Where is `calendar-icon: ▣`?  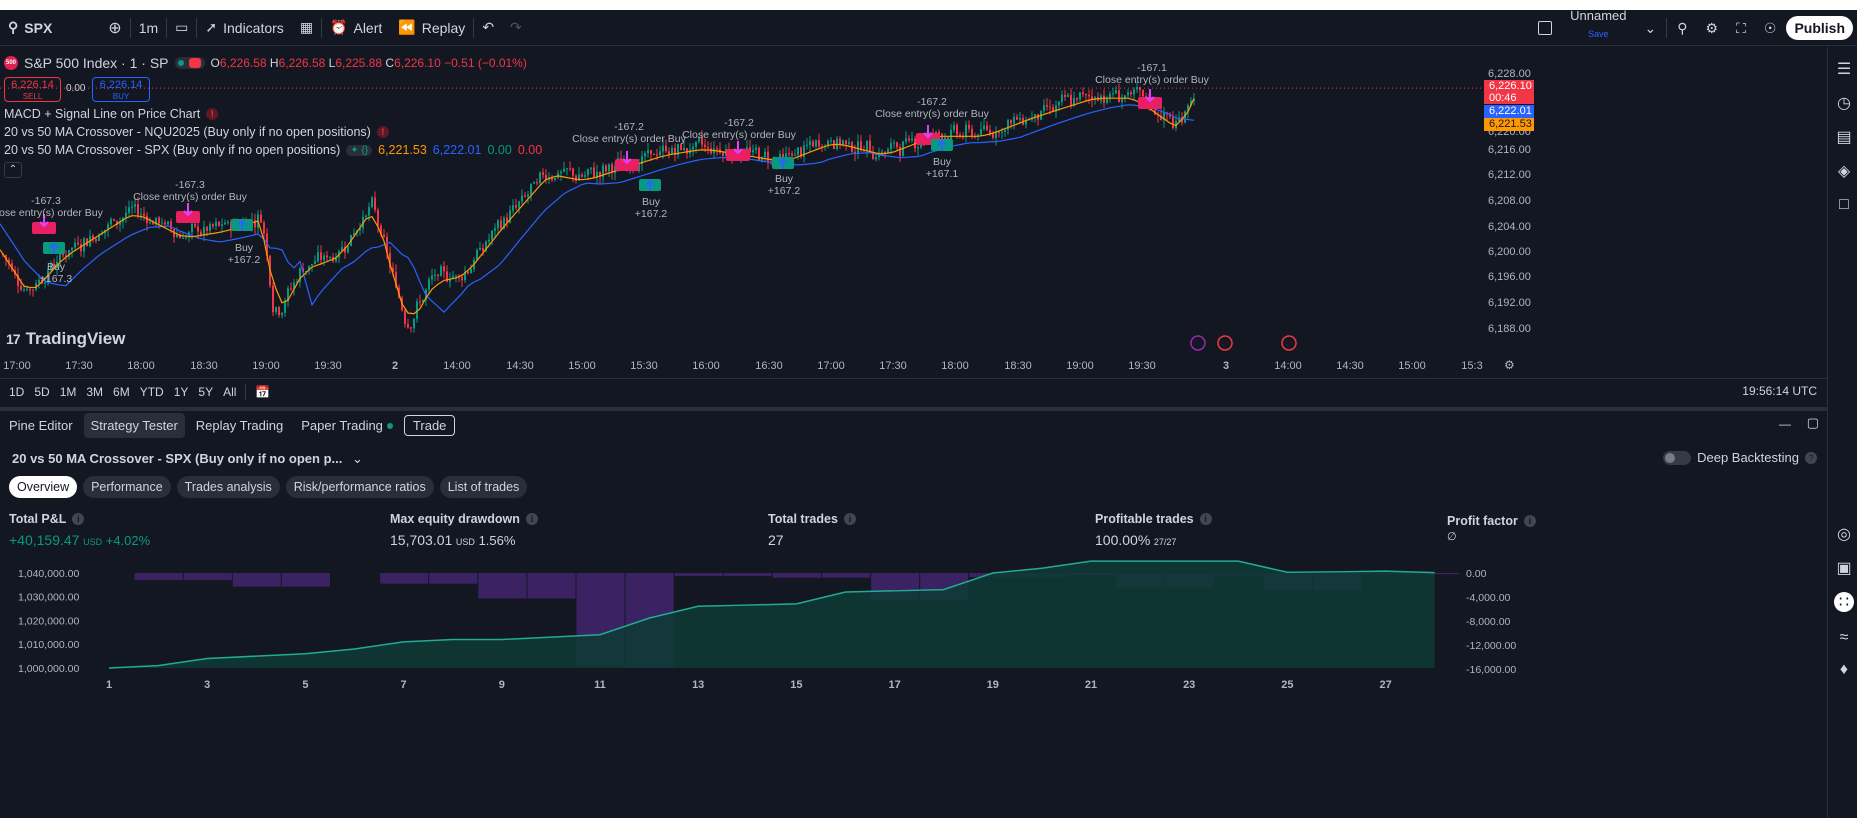 calendar-icon: ▣ is located at coordinates (1844, 568).